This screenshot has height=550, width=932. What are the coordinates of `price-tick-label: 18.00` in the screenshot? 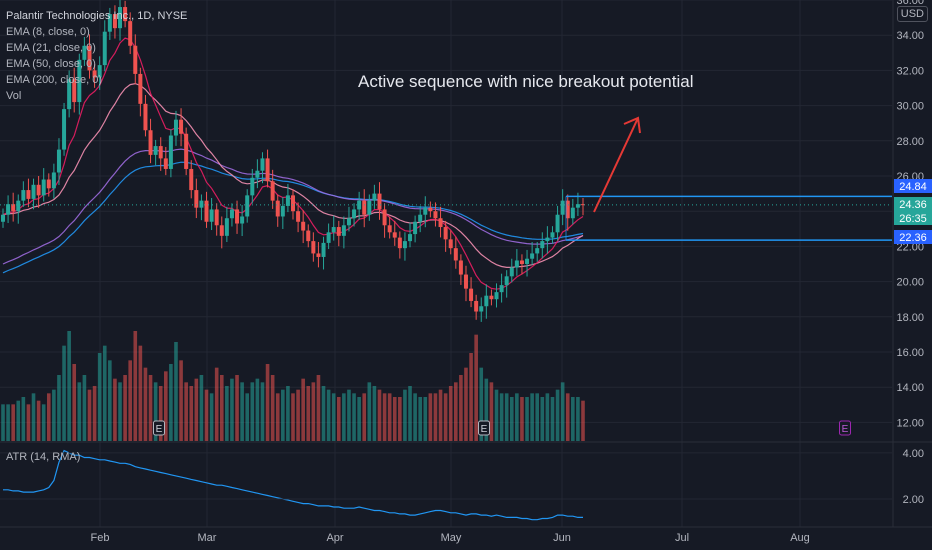 It's located at (910, 318).